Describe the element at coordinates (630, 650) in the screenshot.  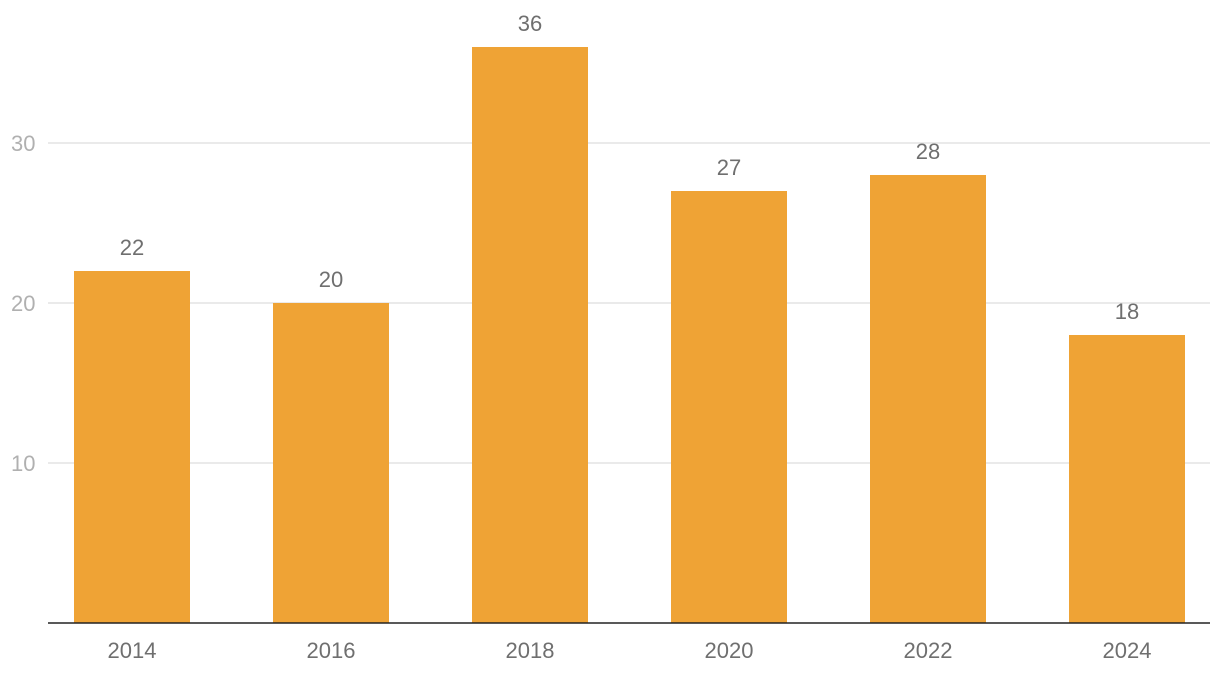
I see `x-axis-tick-labels: 2014 2016 2018 2020 2022 2024` at that location.